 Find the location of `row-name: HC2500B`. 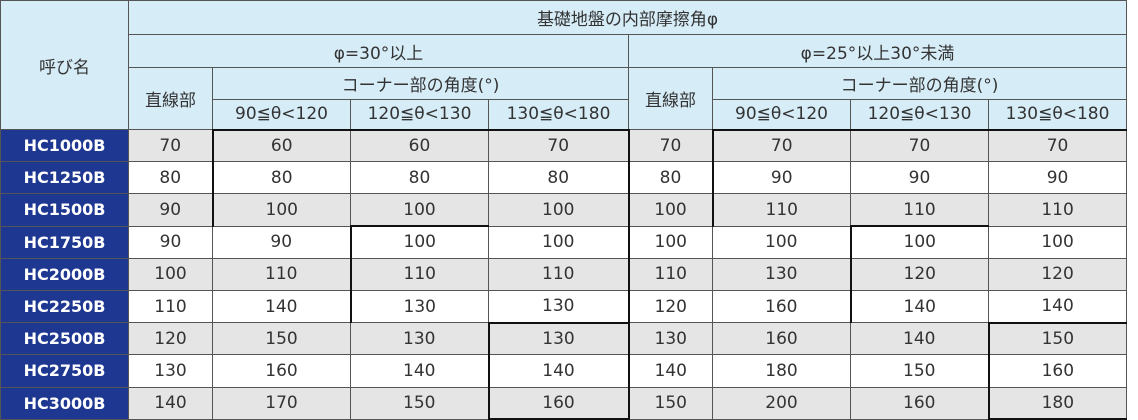

row-name: HC2500B is located at coordinates (64, 339).